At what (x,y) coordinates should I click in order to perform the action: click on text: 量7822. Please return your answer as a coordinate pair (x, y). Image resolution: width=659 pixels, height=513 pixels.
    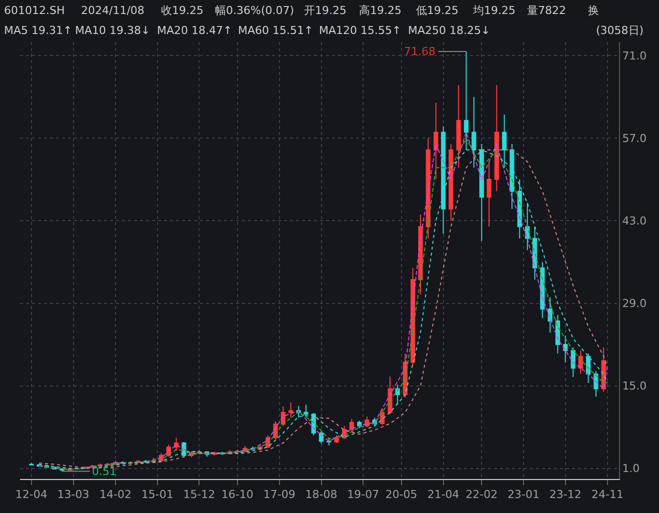
    Looking at the image, I should click on (546, 10).